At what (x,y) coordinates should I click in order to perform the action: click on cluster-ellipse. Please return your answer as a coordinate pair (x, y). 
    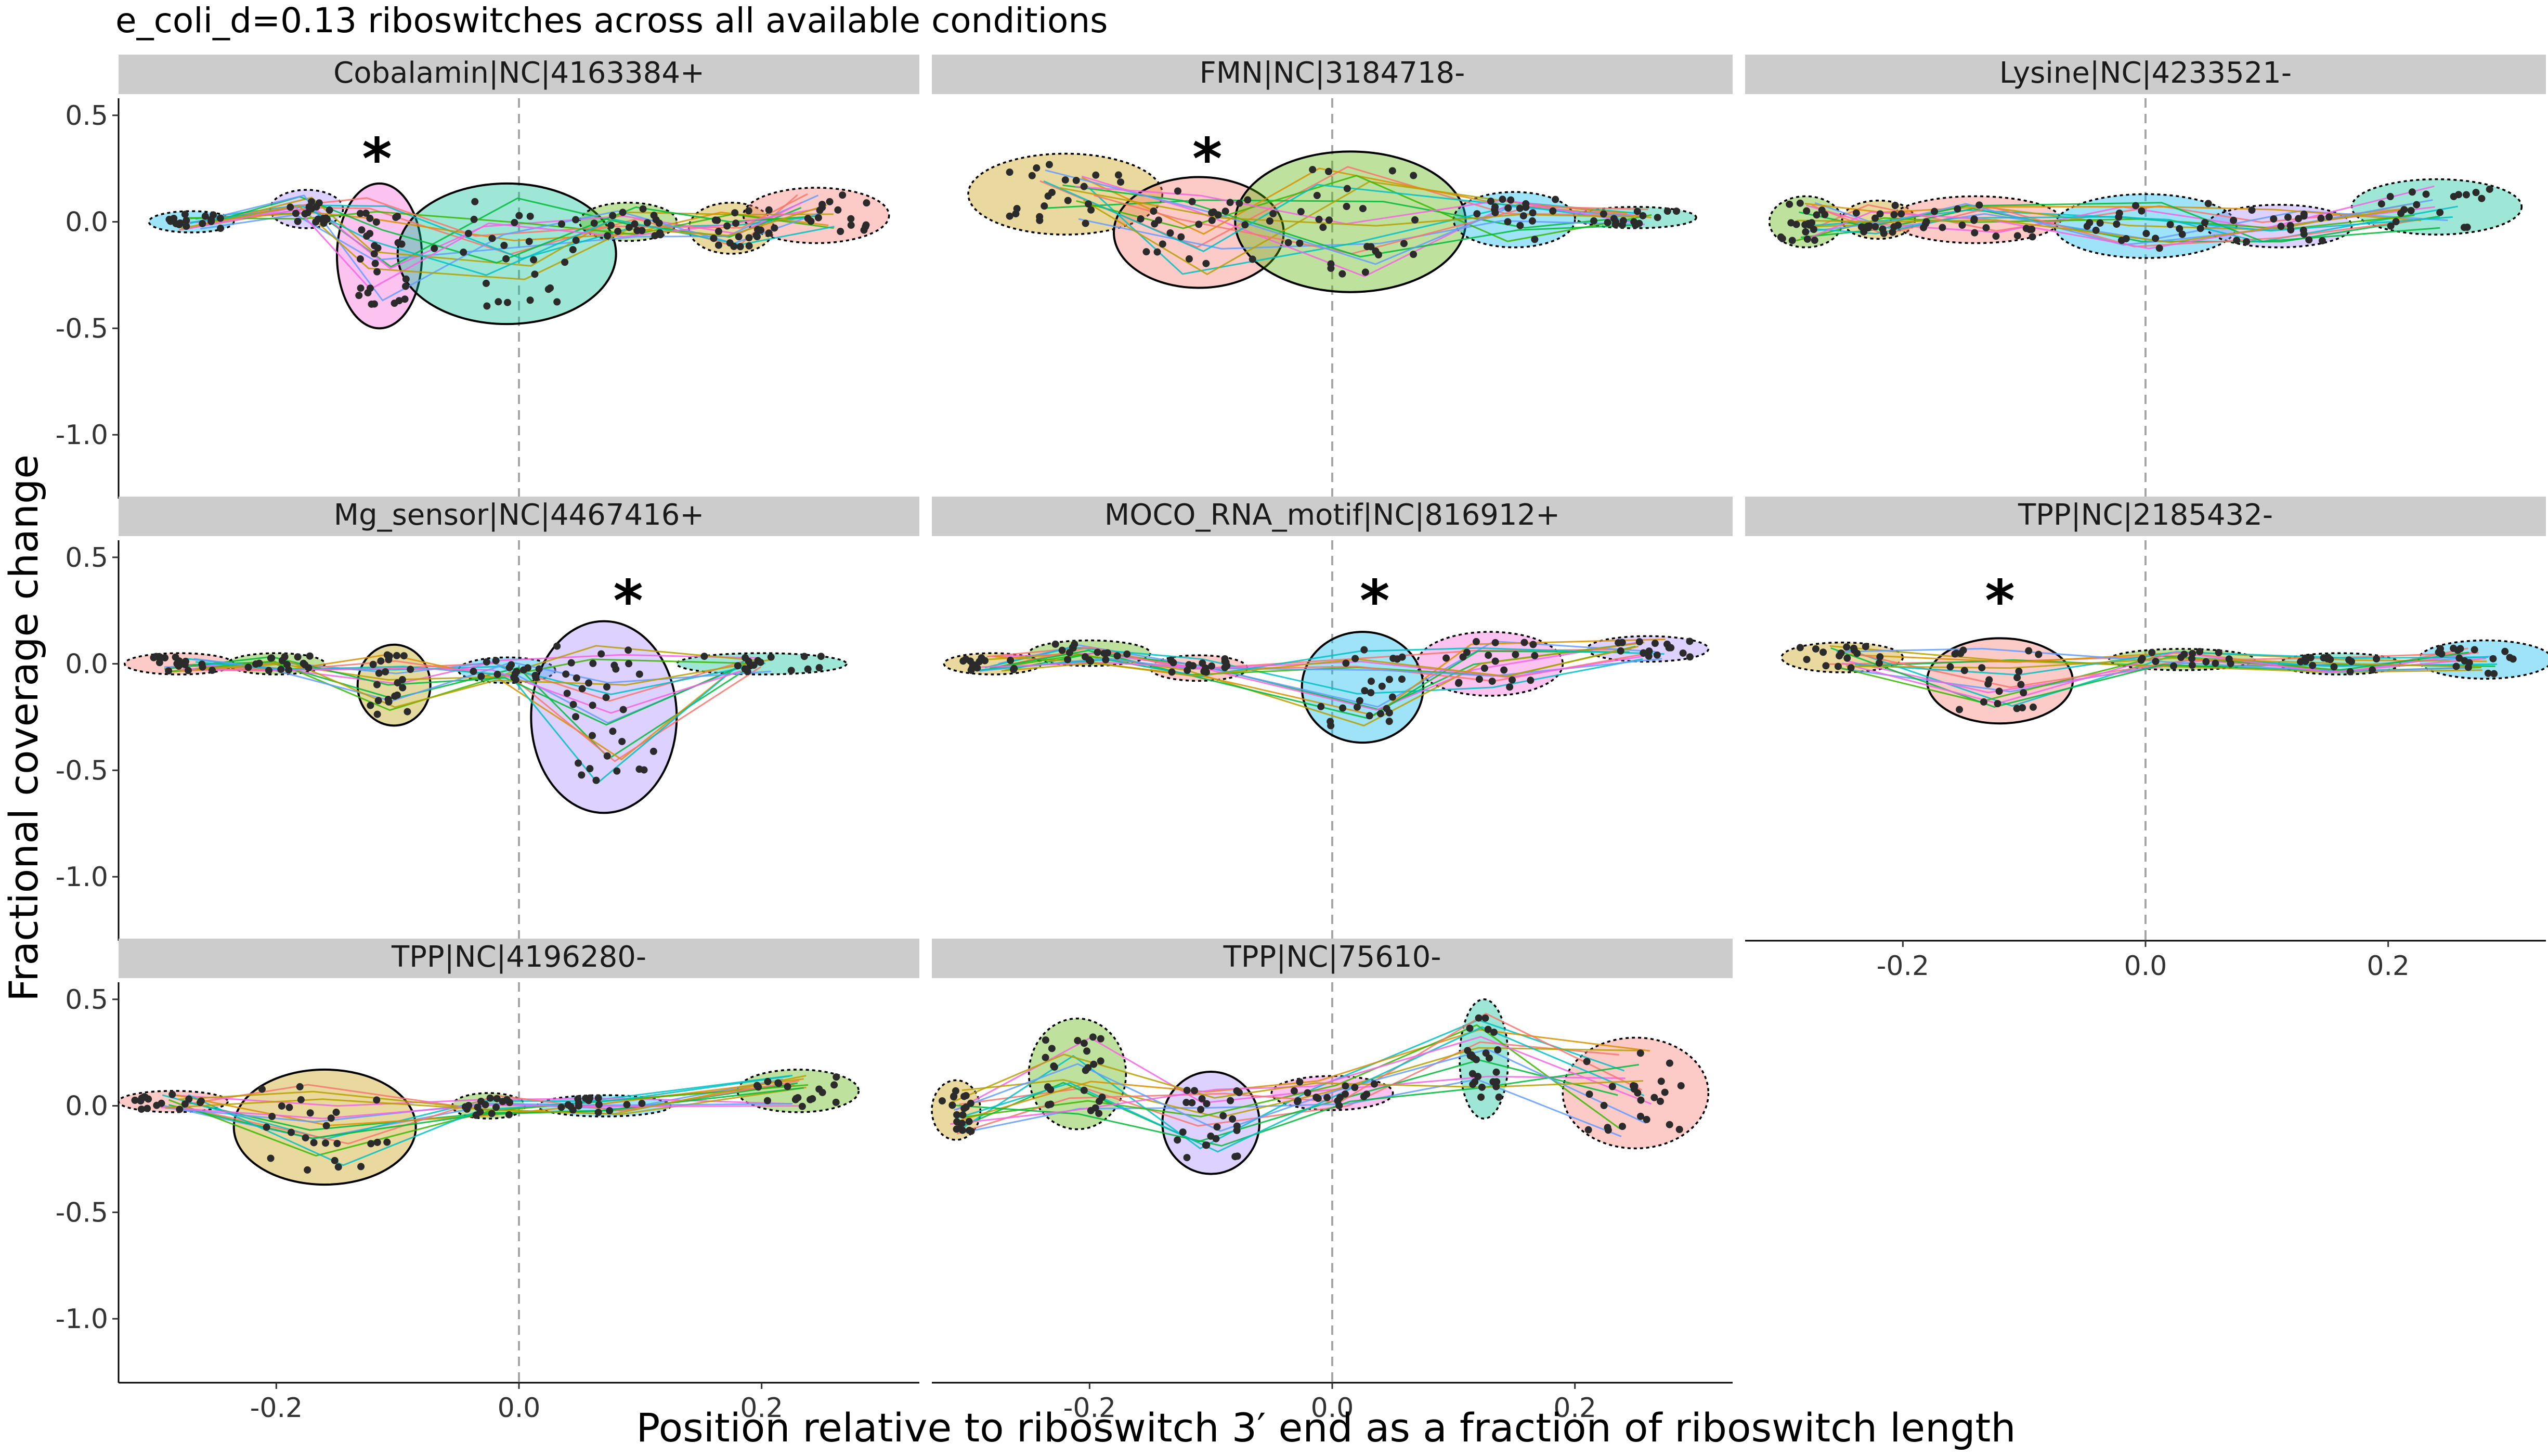
    Looking at the image, I should click on (604, 717).